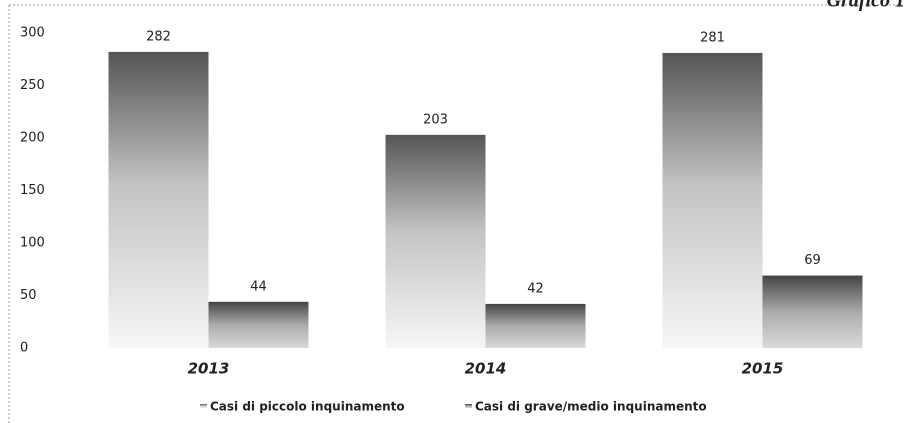  Describe the element at coordinates (28, 295) in the screenshot. I see `y-tick-label: 50` at that location.